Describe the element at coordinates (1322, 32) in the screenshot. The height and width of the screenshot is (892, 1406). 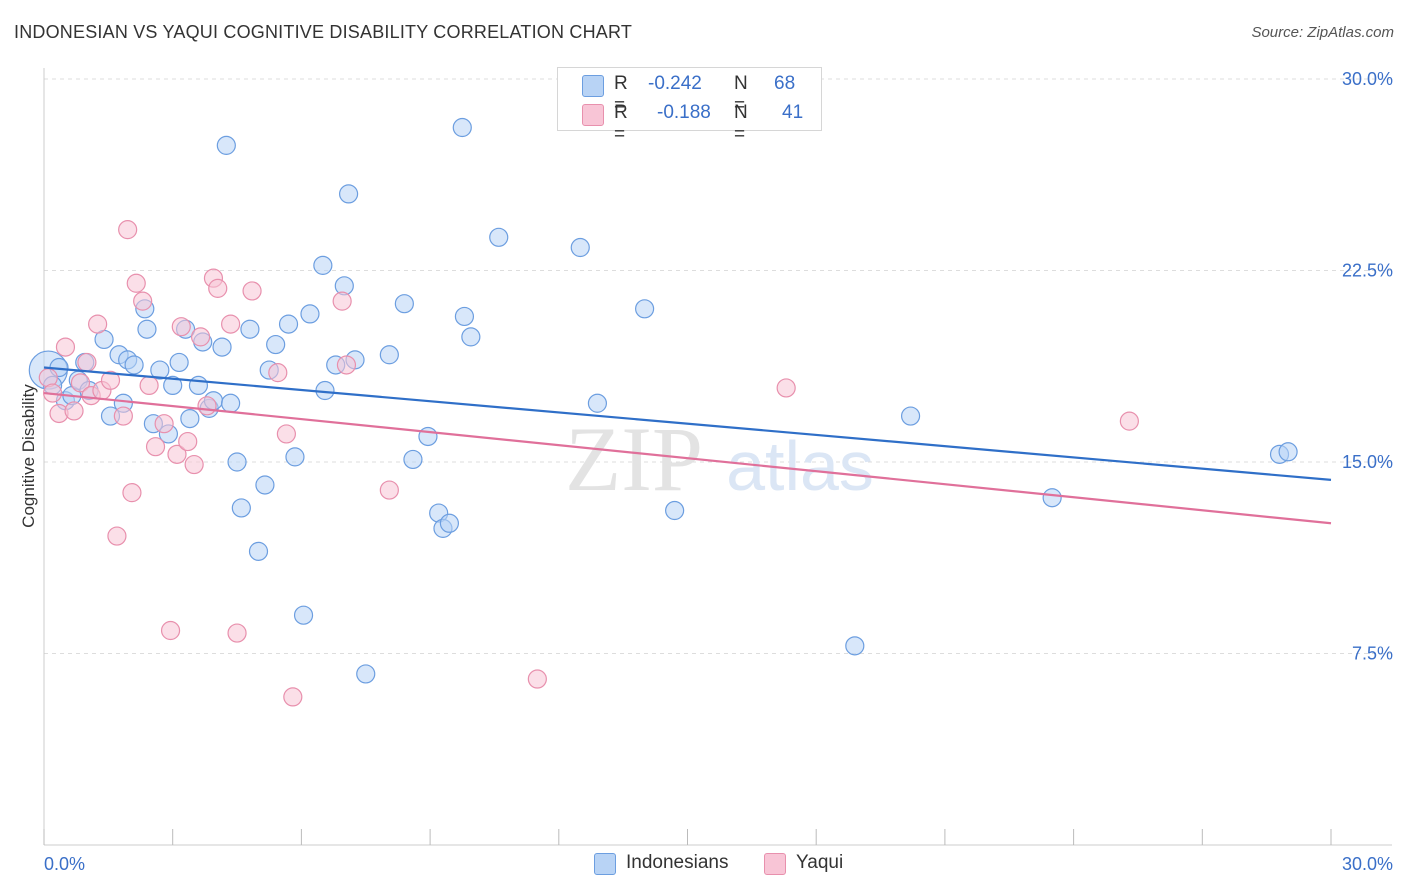
I see `source-note: Source: ZipAtlas.com` at that location.